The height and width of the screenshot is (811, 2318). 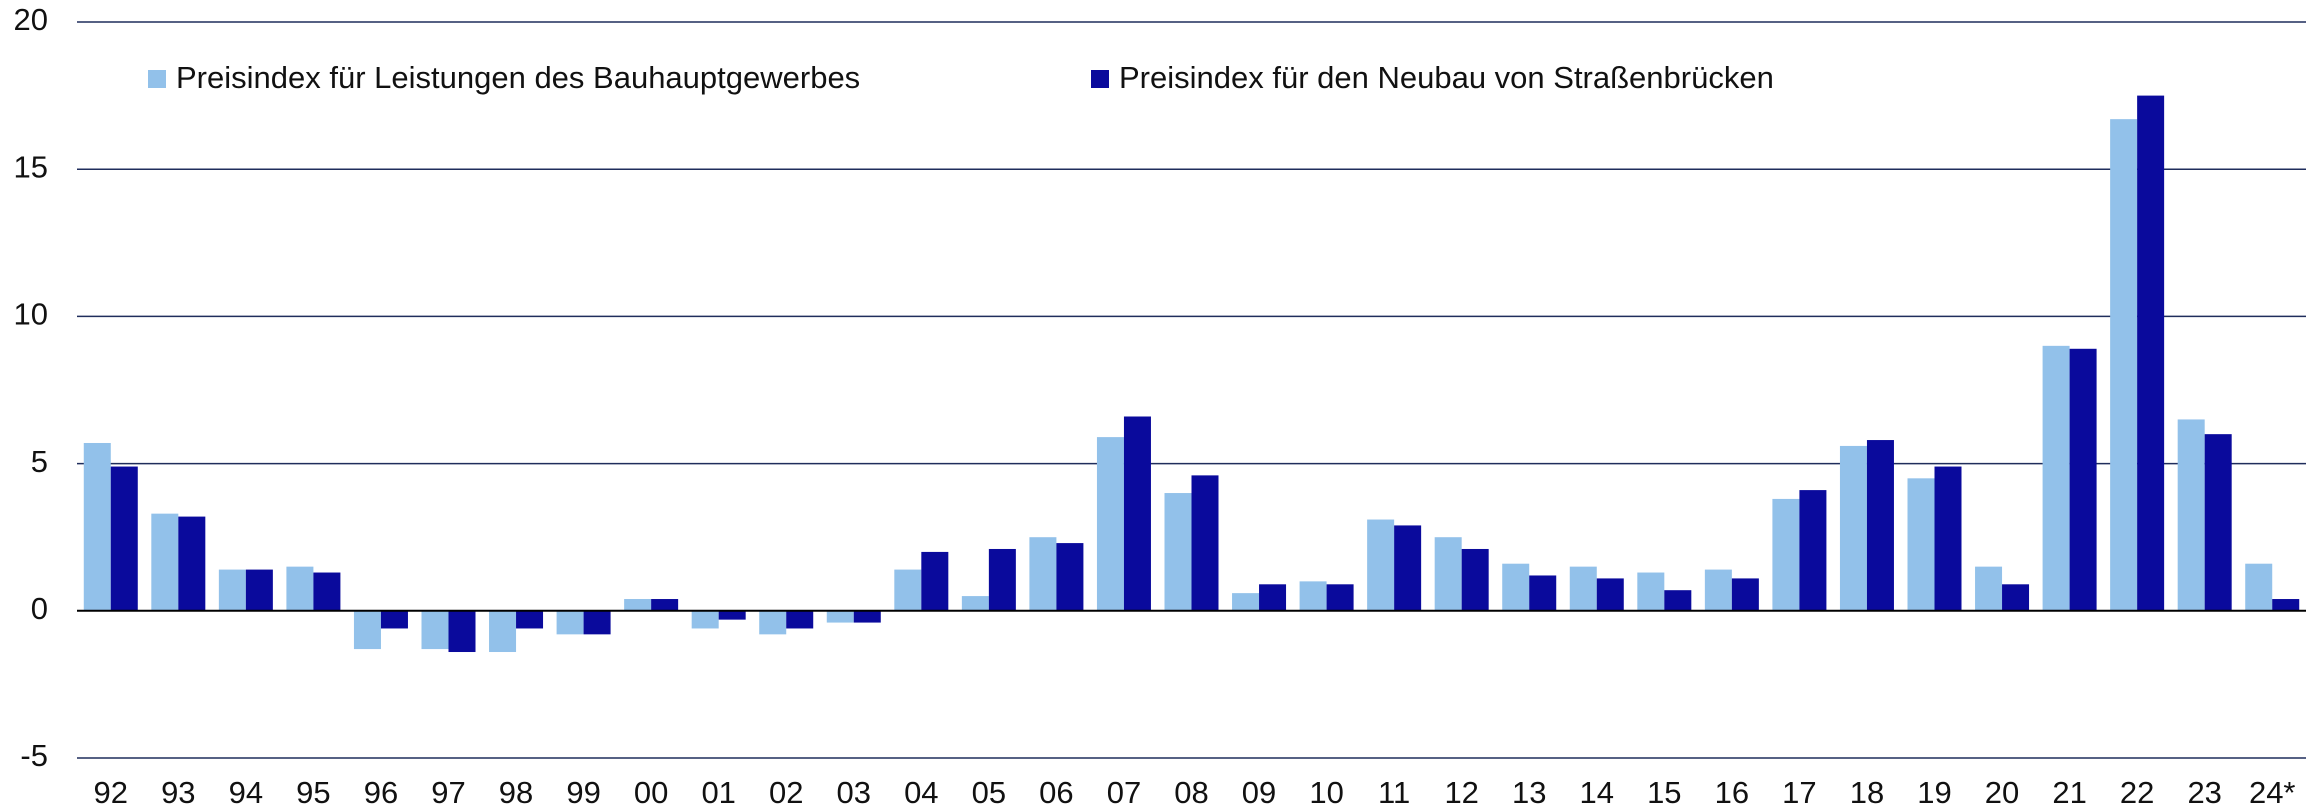 What do you see at coordinates (2272, 792) in the screenshot?
I see `x-tick-label: 24*` at bounding box center [2272, 792].